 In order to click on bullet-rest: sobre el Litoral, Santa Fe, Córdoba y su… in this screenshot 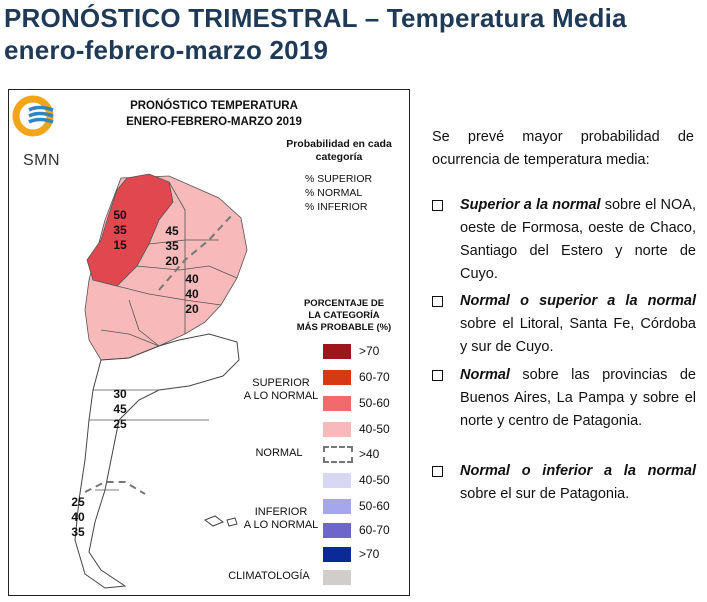, I will do `click(578, 335)`.